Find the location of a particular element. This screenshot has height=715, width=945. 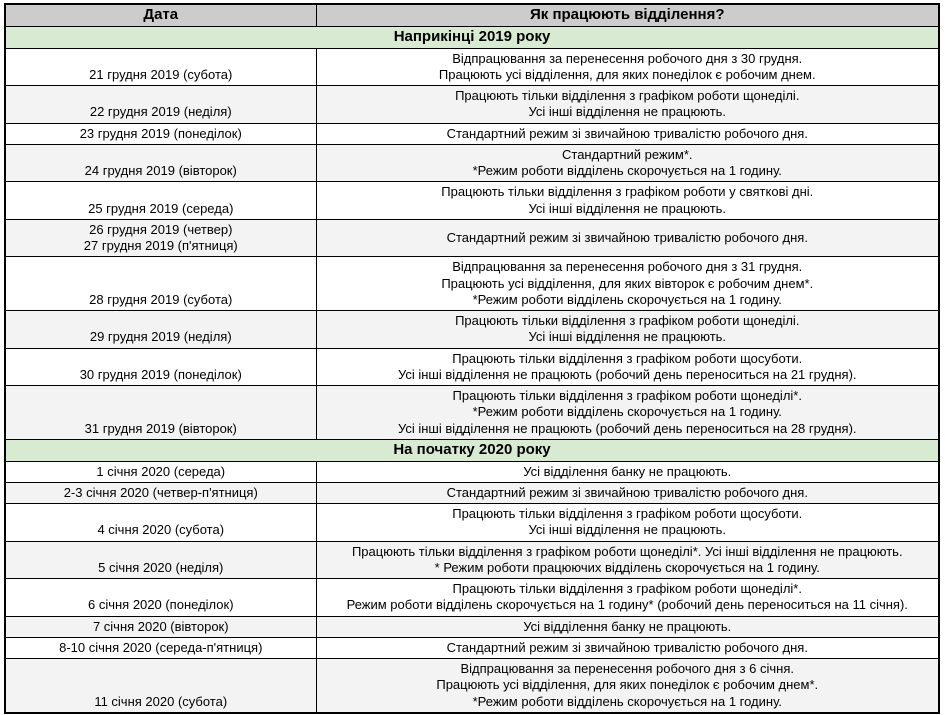

section-header-row: Наприкінці 2019 року is located at coordinates (472, 37).